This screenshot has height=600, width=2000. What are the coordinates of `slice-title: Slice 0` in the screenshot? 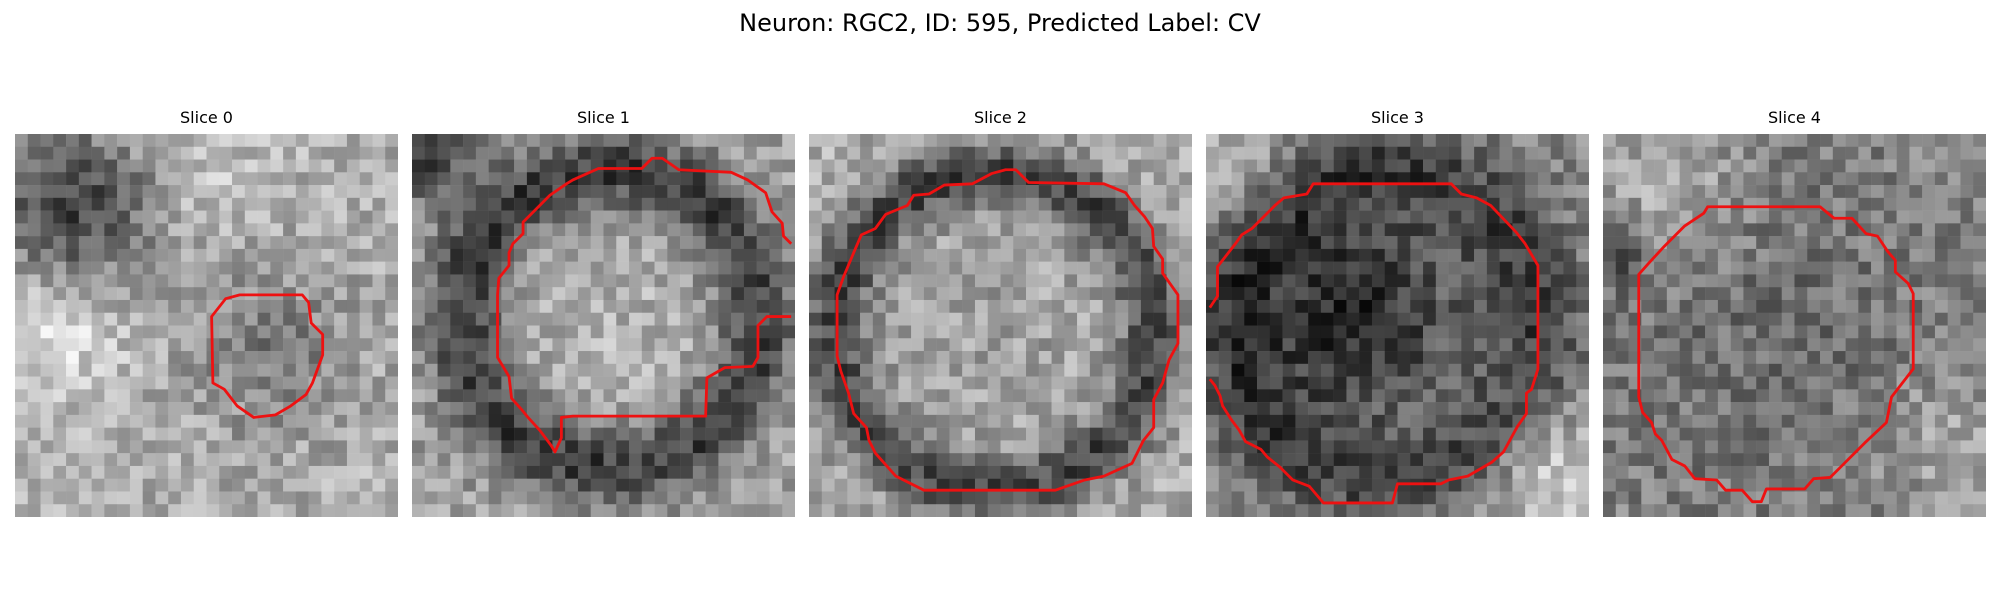 It's located at (206, 117).